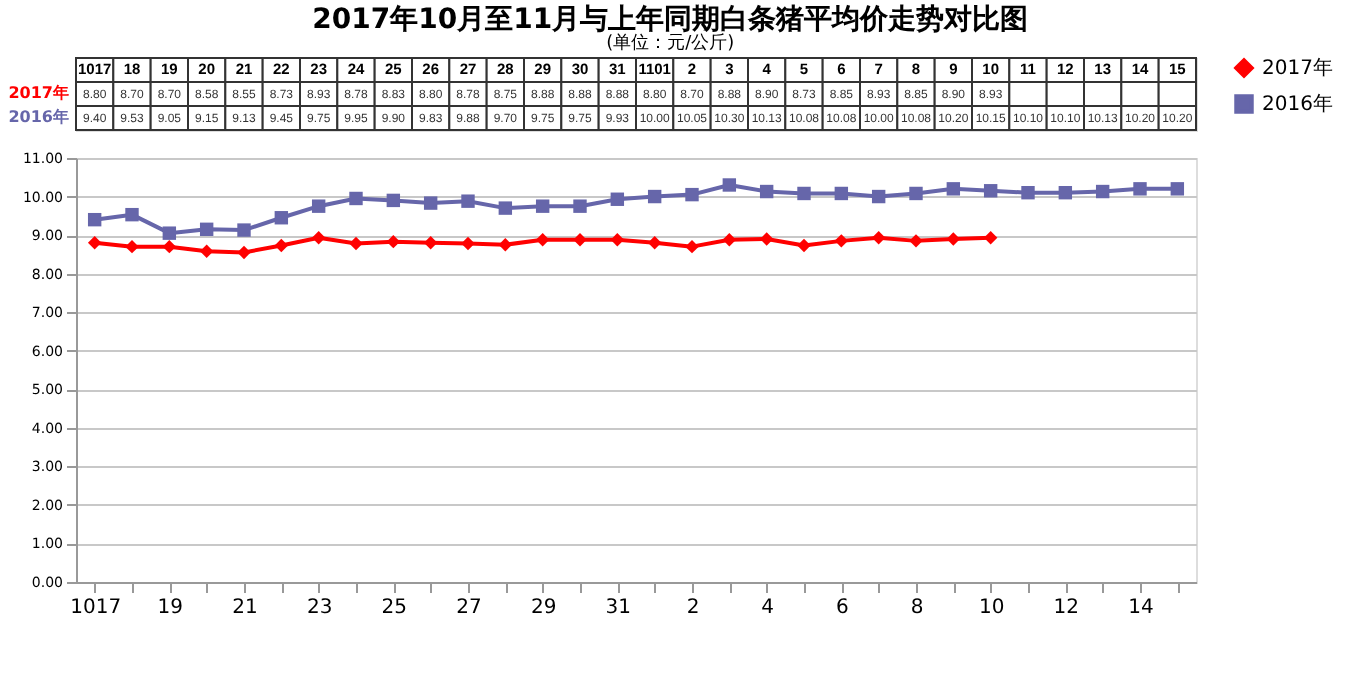 This screenshot has height=674, width=1360. What do you see at coordinates (96, 608) in the screenshot?
I see `category-label: 1017` at bounding box center [96, 608].